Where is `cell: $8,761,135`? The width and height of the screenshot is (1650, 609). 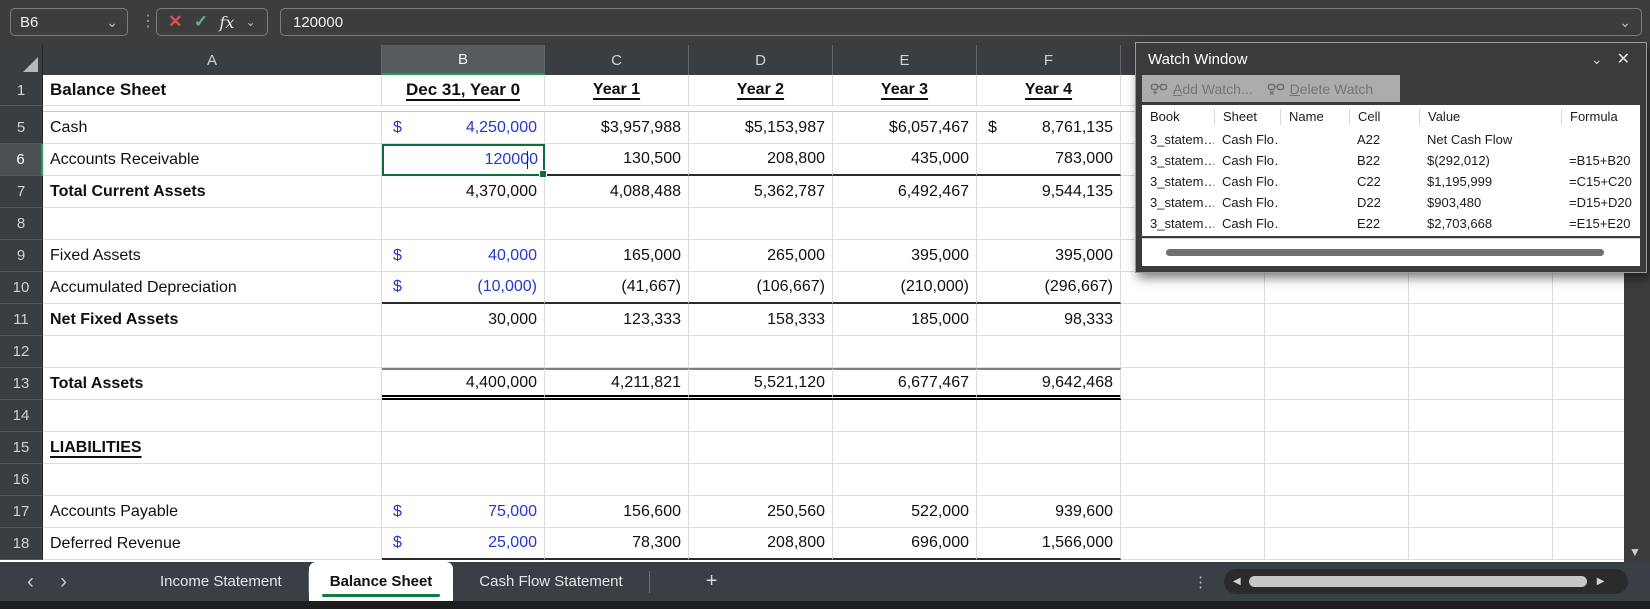 cell: $8,761,135 is located at coordinates (1049, 128).